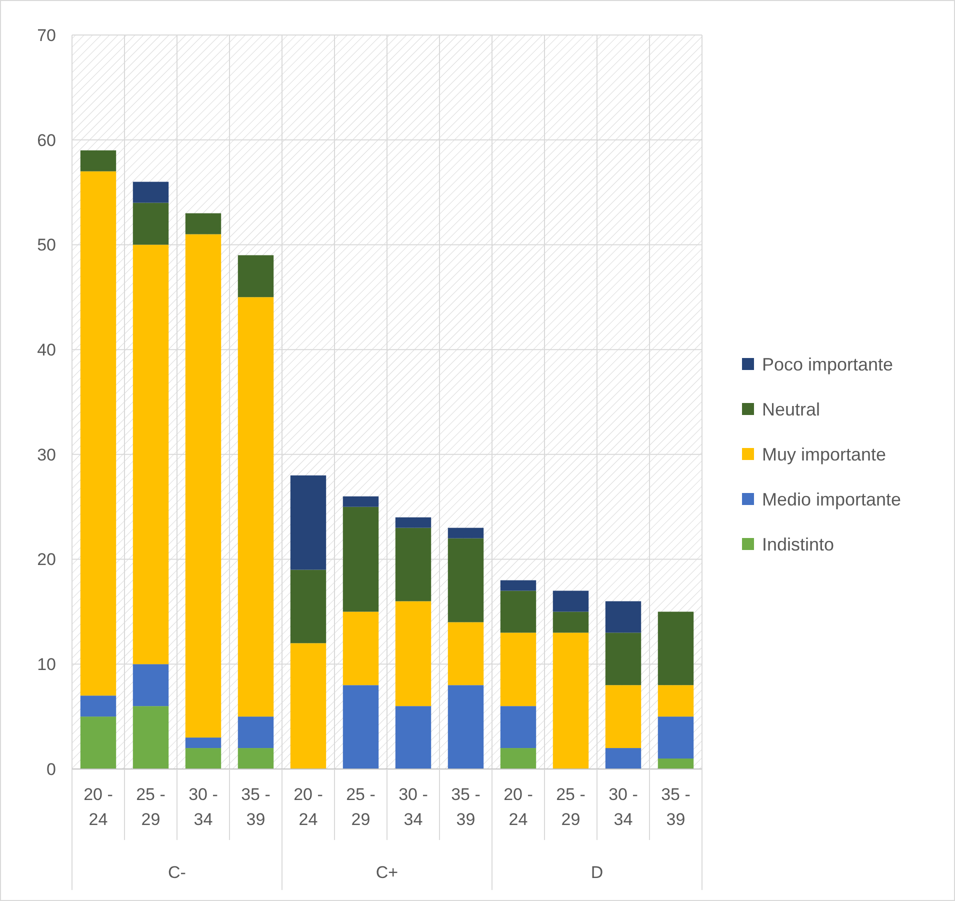 The width and height of the screenshot is (955, 901). What do you see at coordinates (387, 872) in the screenshot?
I see `text: C+` at bounding box center [387, 872].